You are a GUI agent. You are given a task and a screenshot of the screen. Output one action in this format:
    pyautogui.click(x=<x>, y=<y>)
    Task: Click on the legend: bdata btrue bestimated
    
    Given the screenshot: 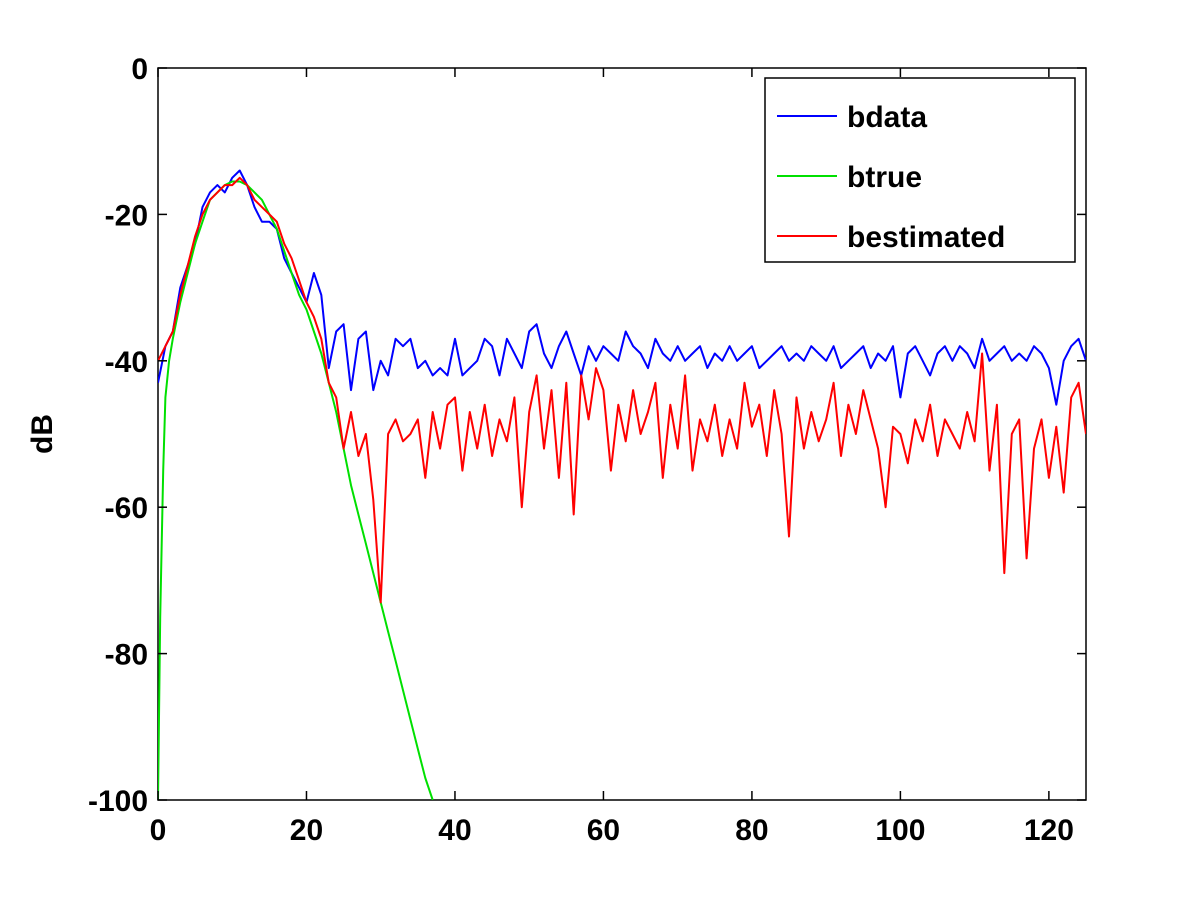 What is the action you would take?
    pyautogui.click(x=920, y=170)
    